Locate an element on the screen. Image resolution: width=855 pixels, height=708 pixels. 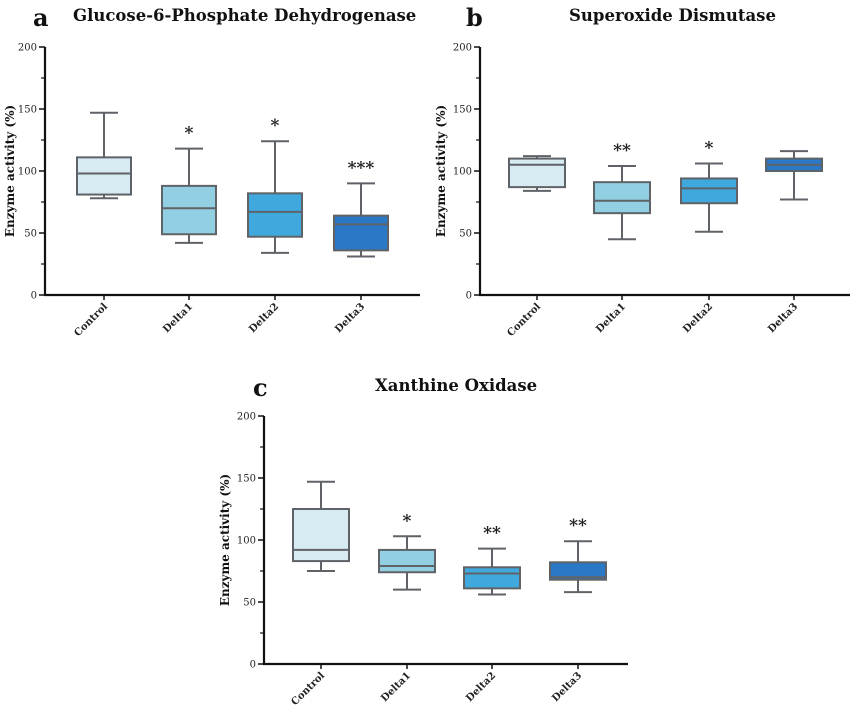
panel-letter-b: b is located at coordinates (474, 17).